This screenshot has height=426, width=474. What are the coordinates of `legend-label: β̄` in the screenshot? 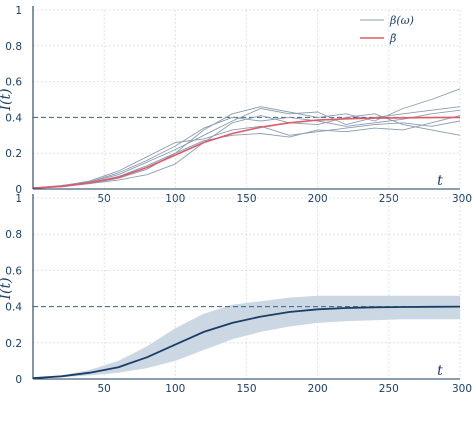 It's located at (392, 38).